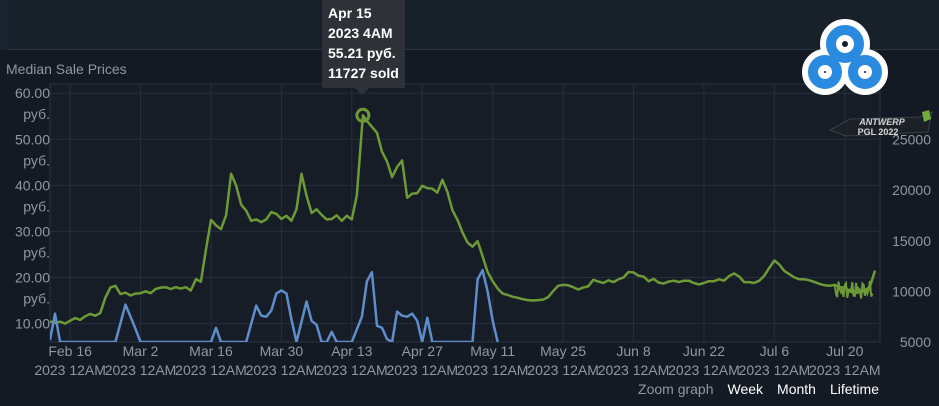  I want to click on x-tick-label: May 11, so click(492, 351).